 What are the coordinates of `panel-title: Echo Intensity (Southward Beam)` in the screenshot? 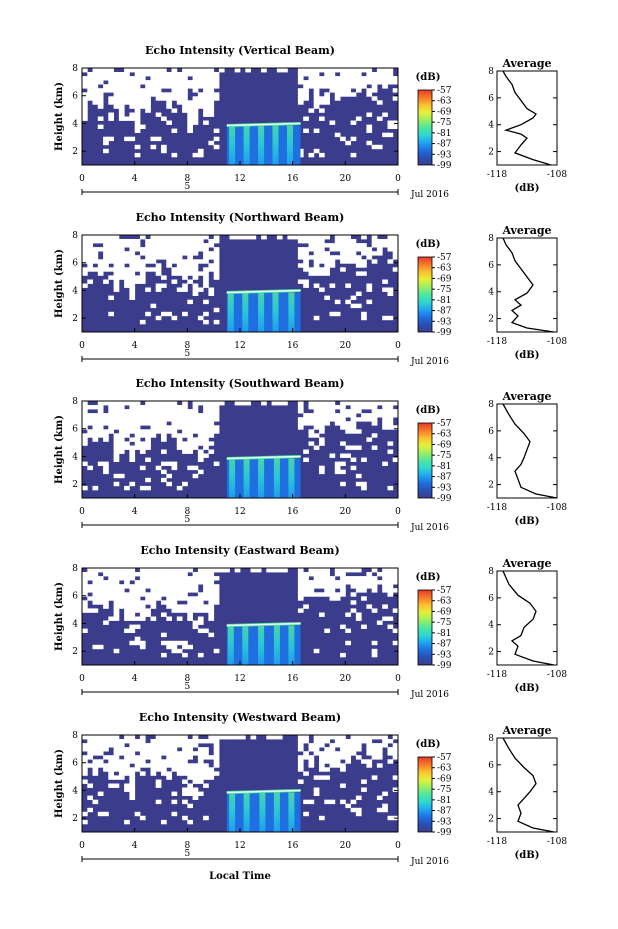 It's located at (240, 383).